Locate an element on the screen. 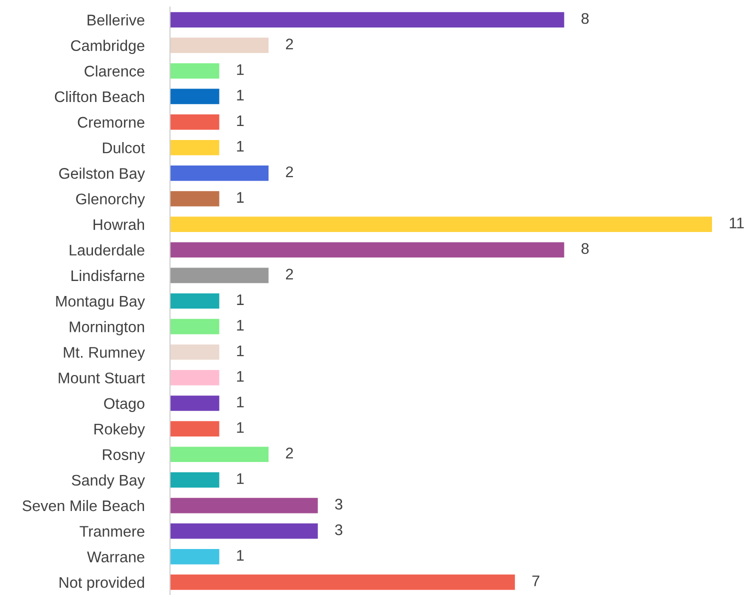 This screenshot has height=595, width=755. y-tick-label: Montagu Bay is located at coordinates (100, 303).